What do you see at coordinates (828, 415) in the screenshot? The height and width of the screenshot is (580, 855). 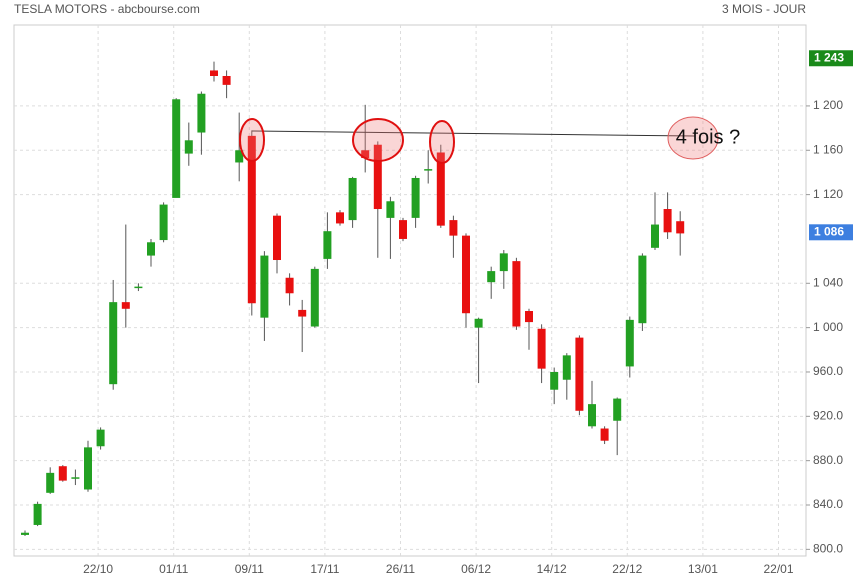 I see `y-tick-label: 920.0` at bounding box center [828, 415].